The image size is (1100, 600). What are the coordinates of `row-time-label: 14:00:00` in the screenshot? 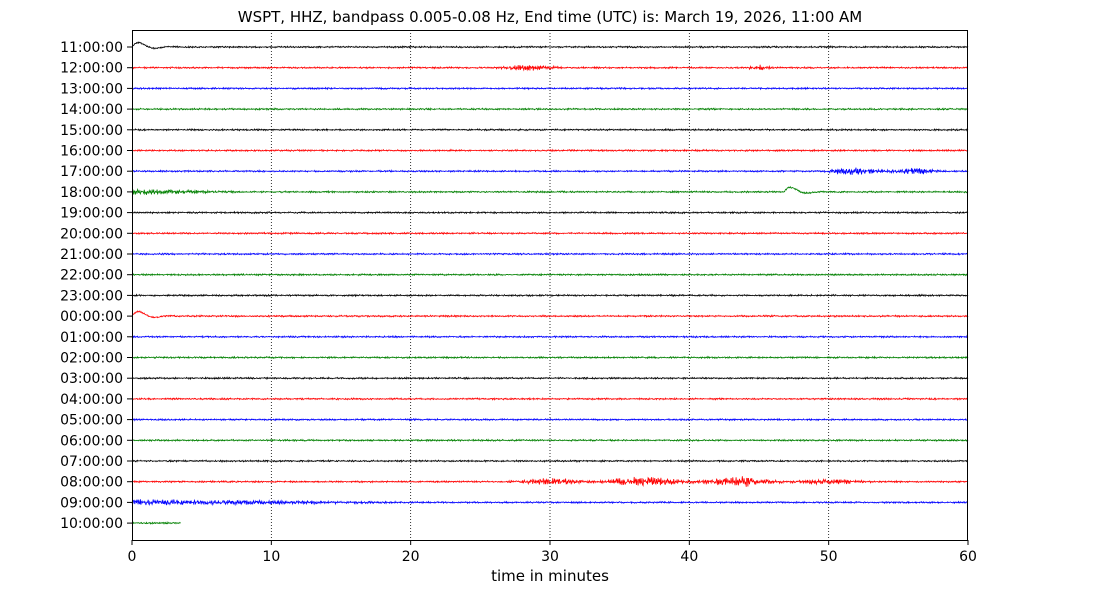 It's located at (91, 110).